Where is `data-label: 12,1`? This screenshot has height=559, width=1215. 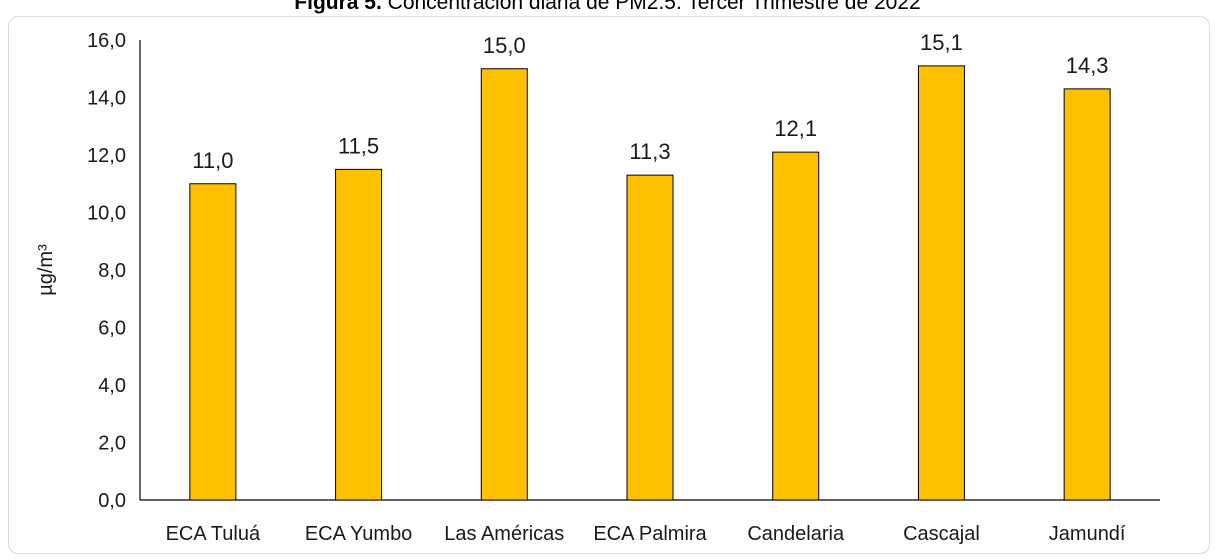 data-label: 12,1 is located at coordinates (795, 128).